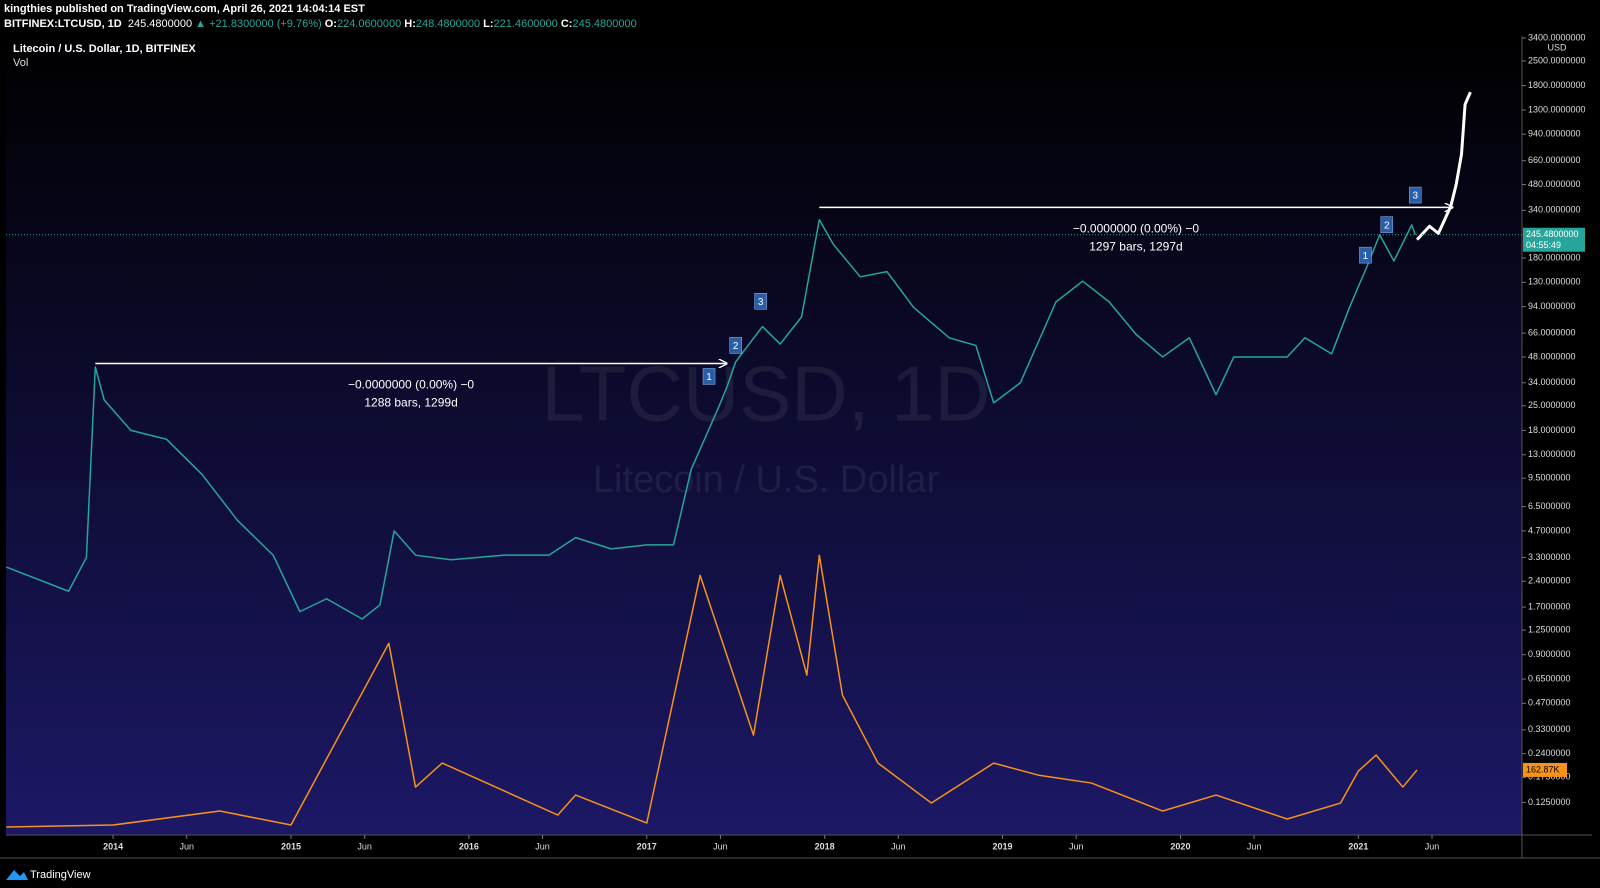  What do you see at coordinates (1358, 846) in the screenshot?
I see `x-tick-label: 2021` at bounding box center [1358, 846].